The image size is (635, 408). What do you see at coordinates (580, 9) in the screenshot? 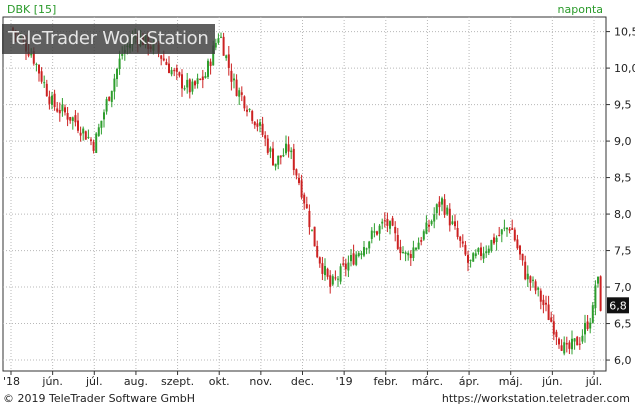
I see `period-label: naponta` at bounding box center [580, 9].